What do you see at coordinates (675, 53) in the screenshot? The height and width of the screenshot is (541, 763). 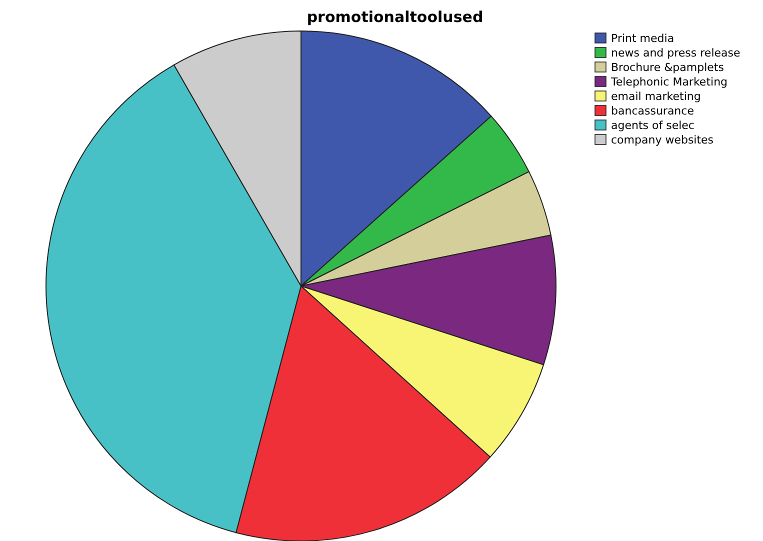 I see `legend-label: news and press release` at bounding box center [675, 53].